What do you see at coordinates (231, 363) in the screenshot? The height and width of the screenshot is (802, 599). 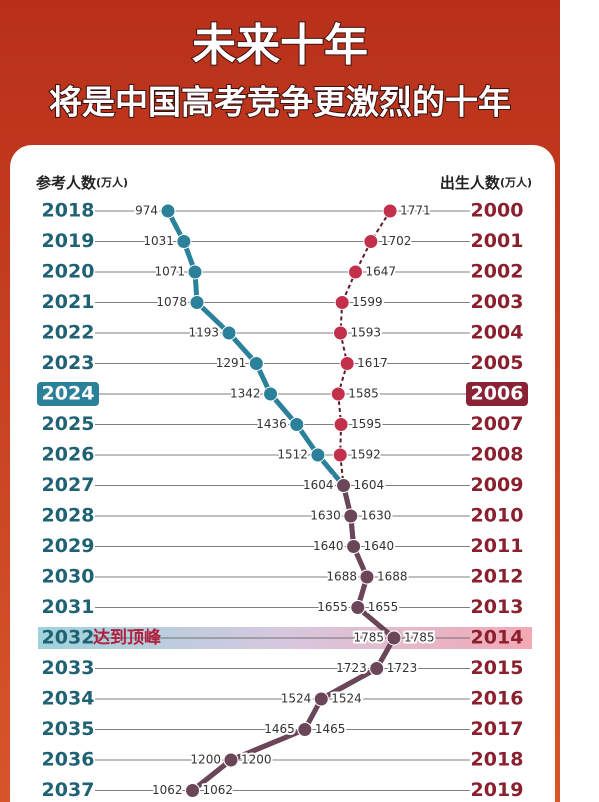 I see `value-label: 1291` at bounding box center [231, 363].